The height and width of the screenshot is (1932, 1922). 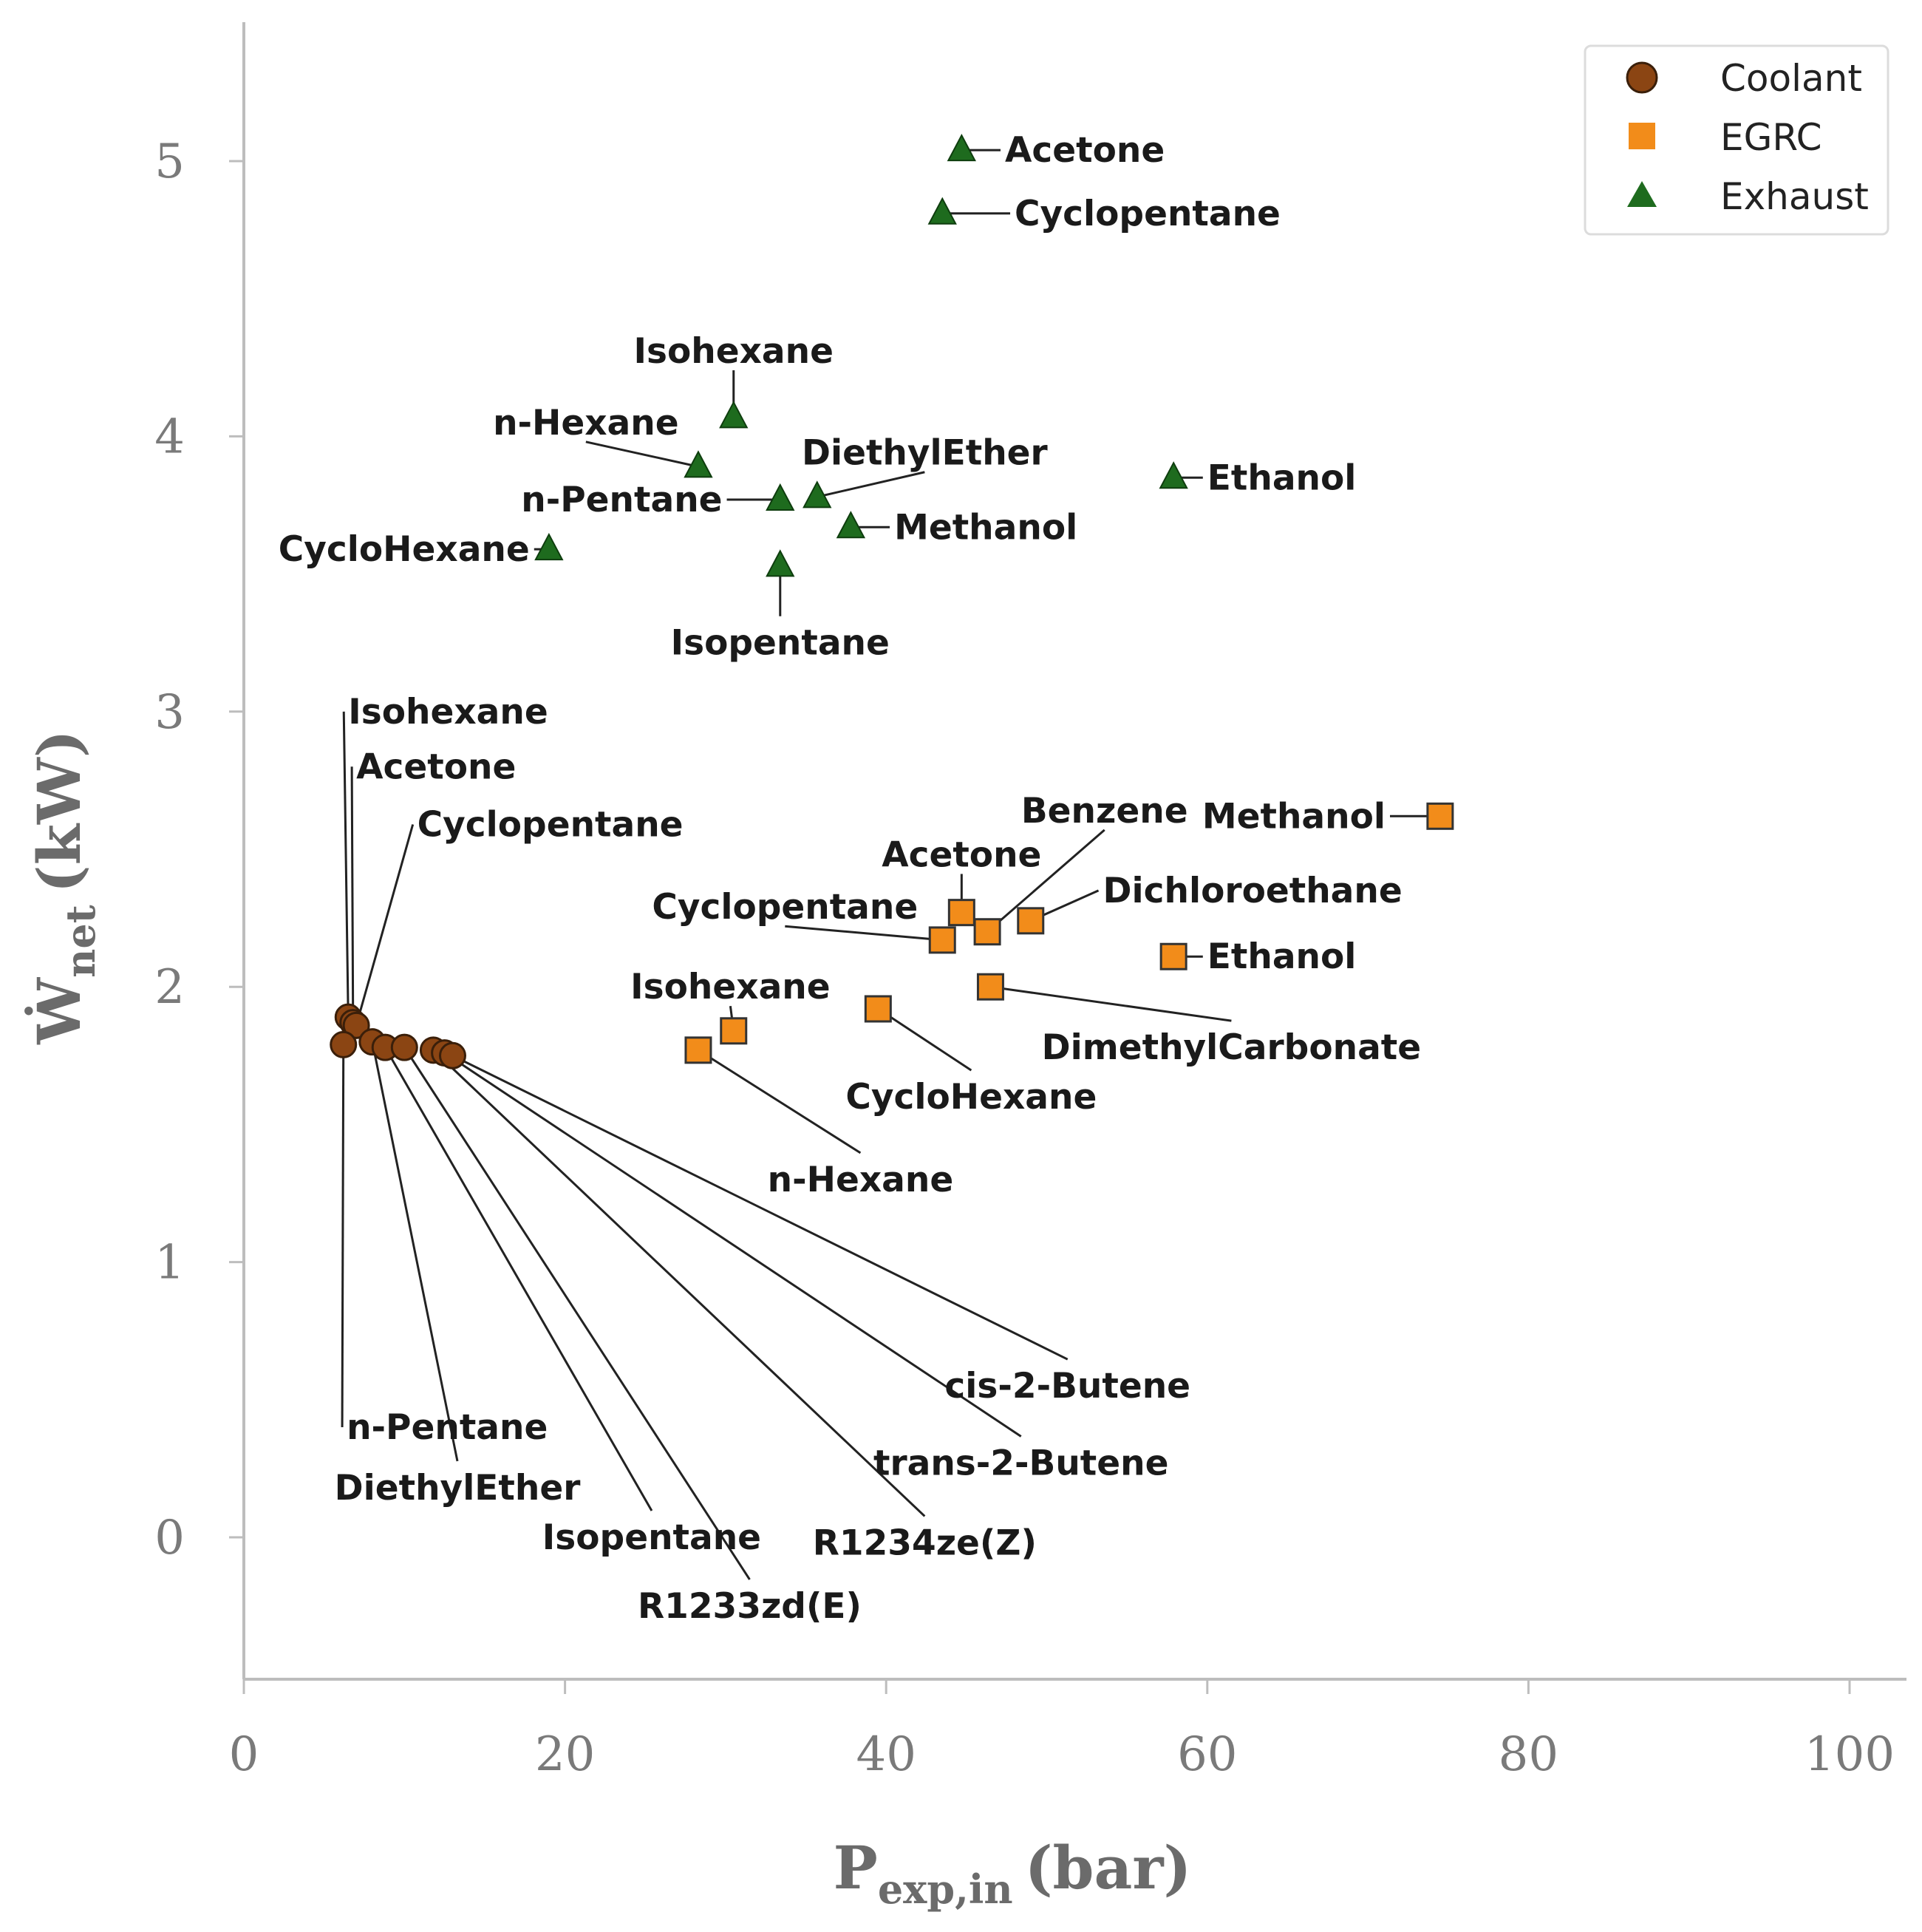 I want to click on label-egrc-cyclopentane: Cyclopentane, so click(x=785, y=907).